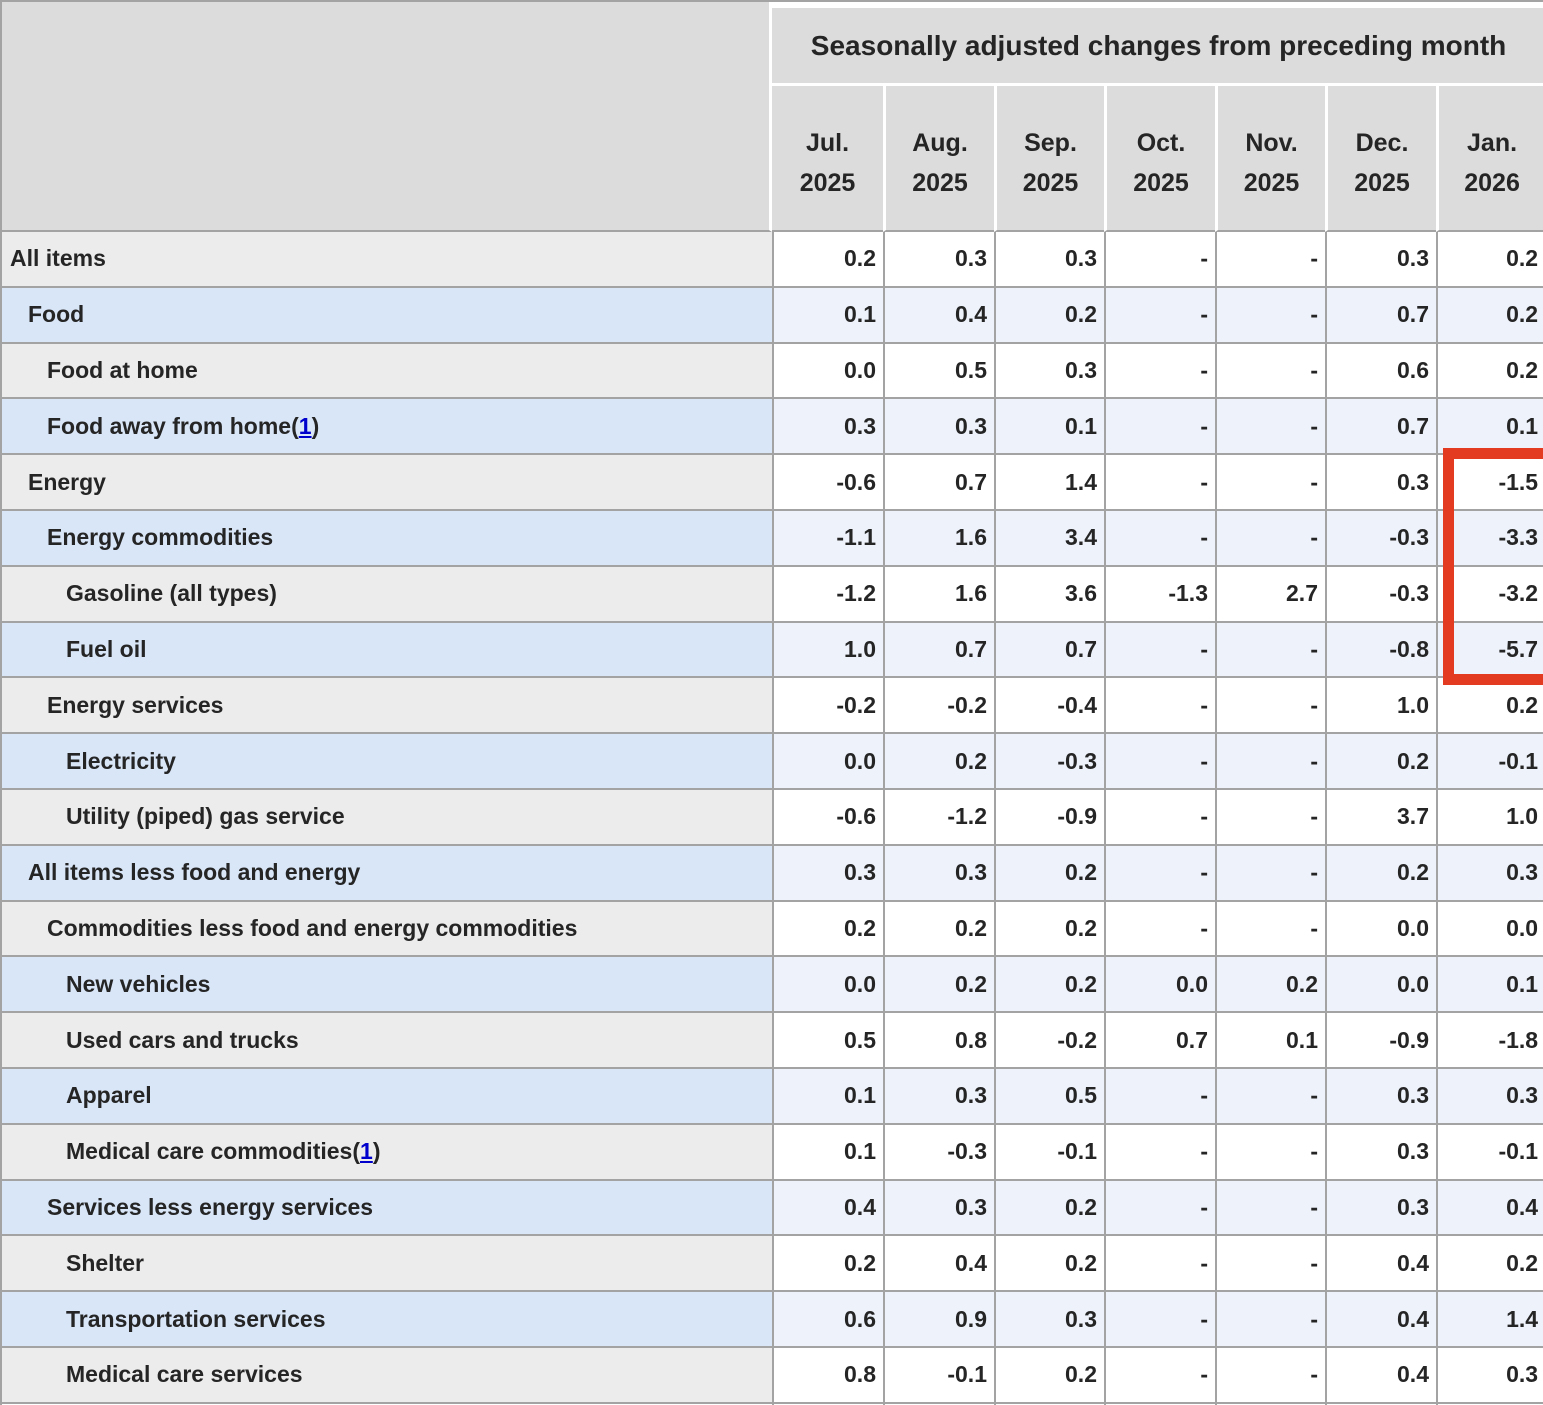 This screenshot has width=1543, height=1405. Describe the element at coordinates (1049, 706) in the screenshot. I see `value-cell: -0.4` at that location.